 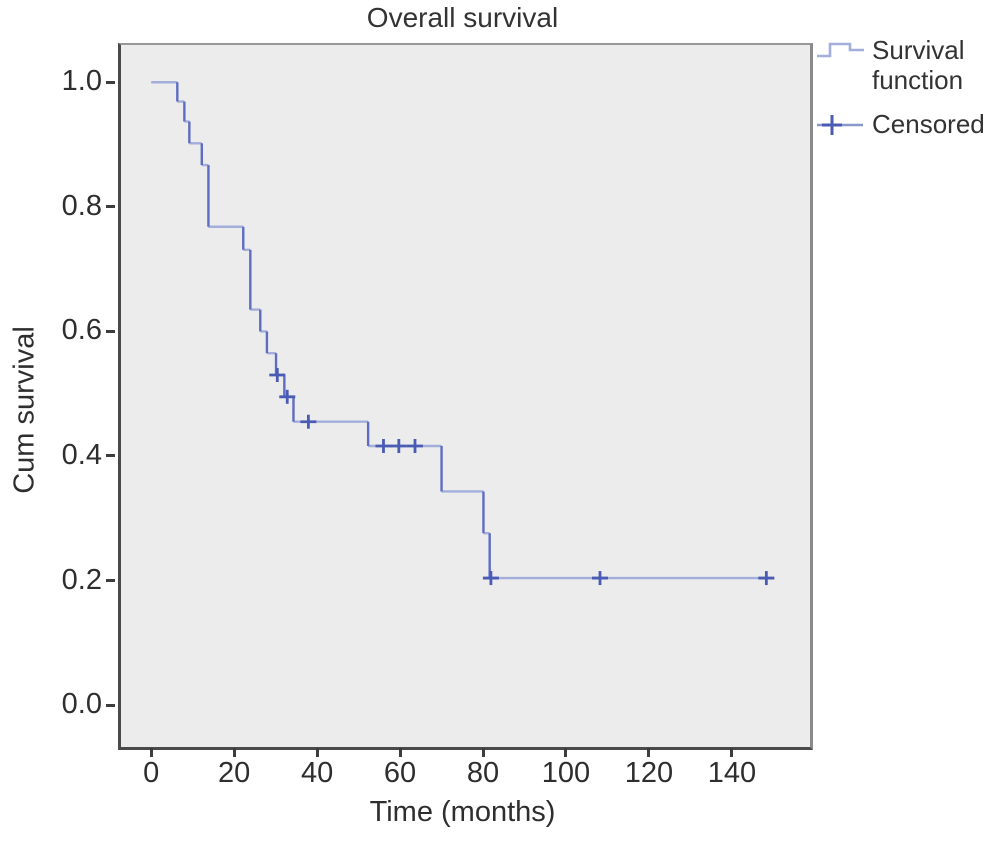 I want to click on legend-item-survival-function: Survival function, so click(x=909, y=65).